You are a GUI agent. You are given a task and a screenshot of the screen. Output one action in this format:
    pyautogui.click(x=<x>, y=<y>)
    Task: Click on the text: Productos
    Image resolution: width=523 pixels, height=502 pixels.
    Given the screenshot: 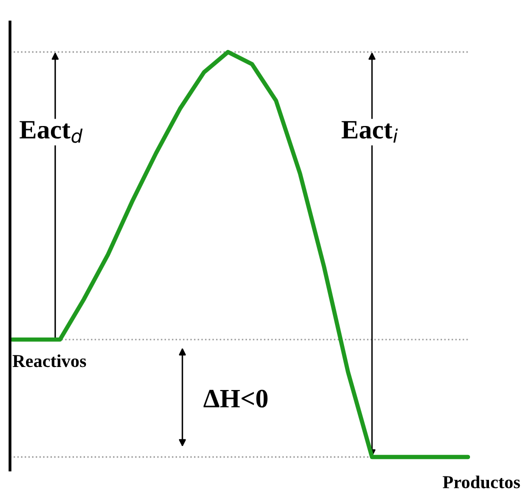 What is the action you would take?
    pyautogui.click(x=481, y=482)
    